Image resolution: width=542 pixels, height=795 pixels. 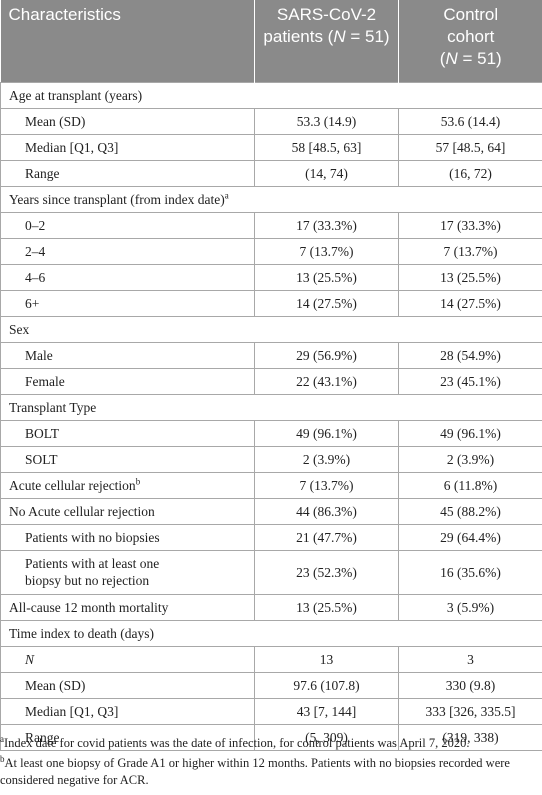 What do you see at coordinates (117, 199) in the screenshot?
I see `section-label-text: Years since transplant (from index date)` at bounding box center [117, 199].